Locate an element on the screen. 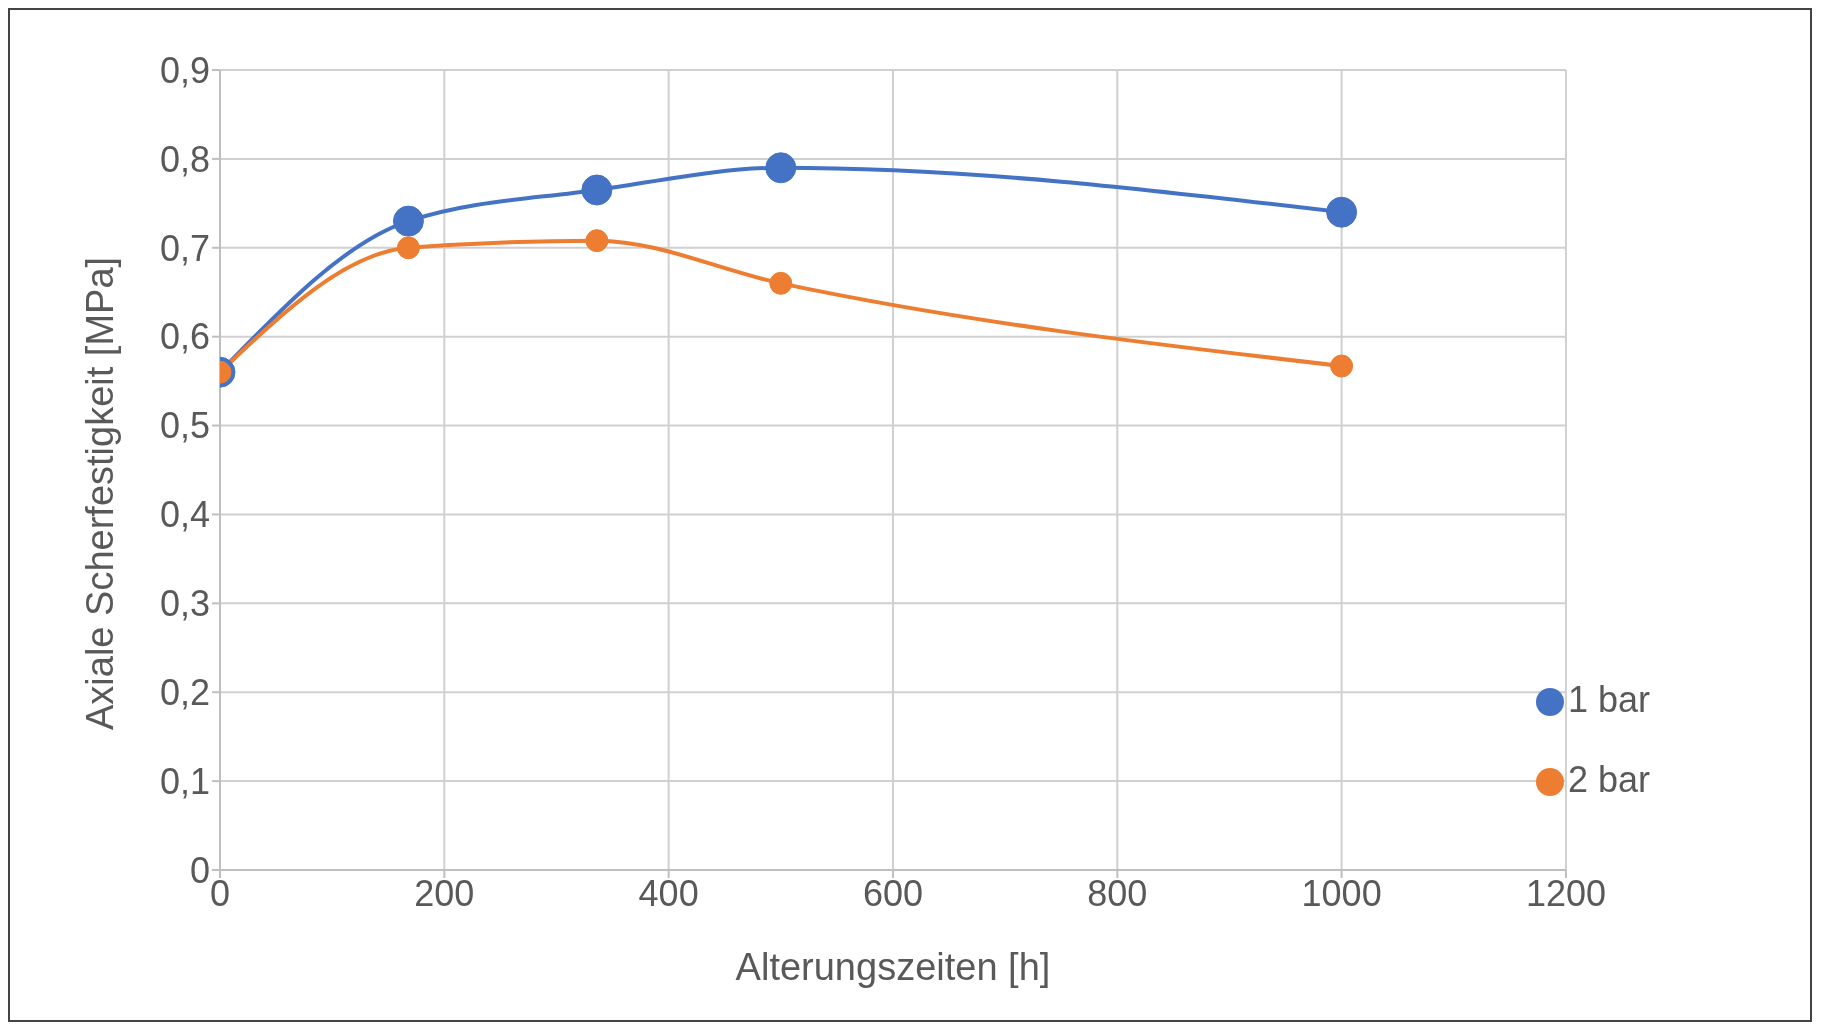 This screenshot has width=1841, height=1029. legend-label: 1 bar is located at coordinates (1608, 699).